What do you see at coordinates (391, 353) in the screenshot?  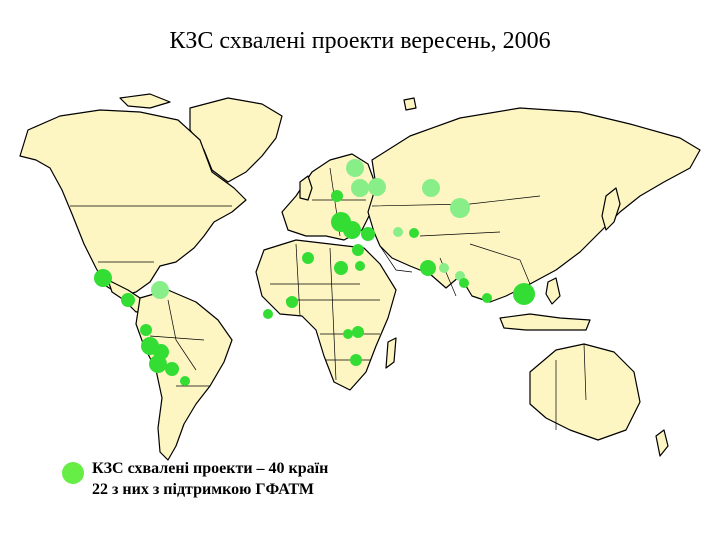 I see `land-madagascar` at bounding box center [391, 353].